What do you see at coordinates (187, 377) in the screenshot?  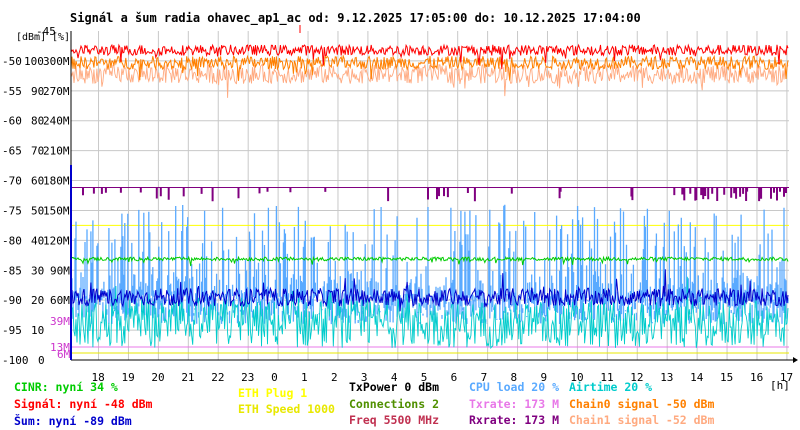 I see `x-tick-label: 21` at bounding box center [187, 377].